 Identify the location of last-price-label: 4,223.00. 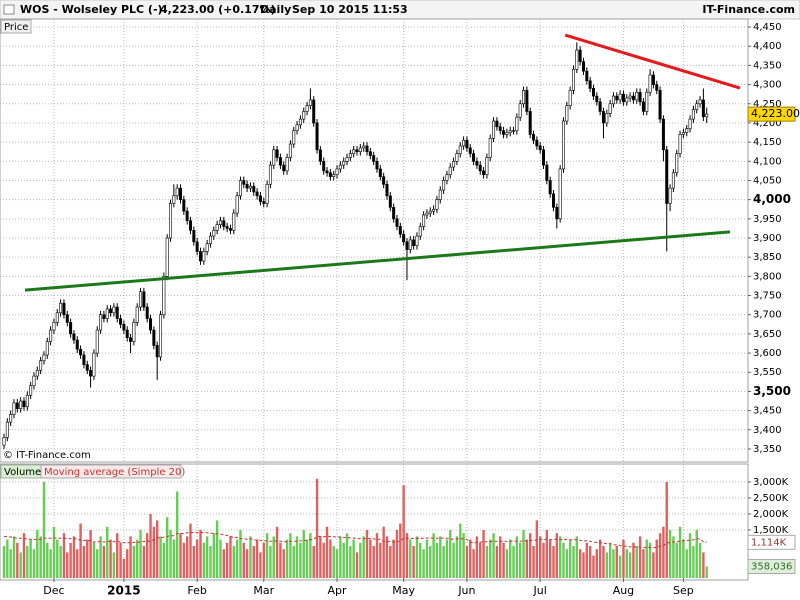
(775, 113).